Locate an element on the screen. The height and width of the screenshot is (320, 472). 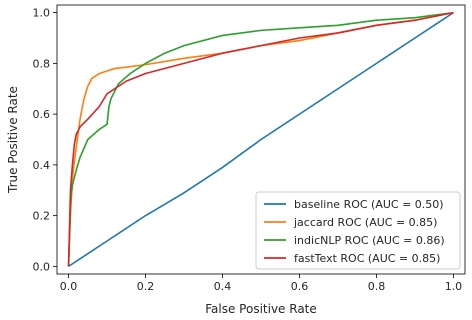
y-tick-label: 0.4 is located at coordinates (42, 165).